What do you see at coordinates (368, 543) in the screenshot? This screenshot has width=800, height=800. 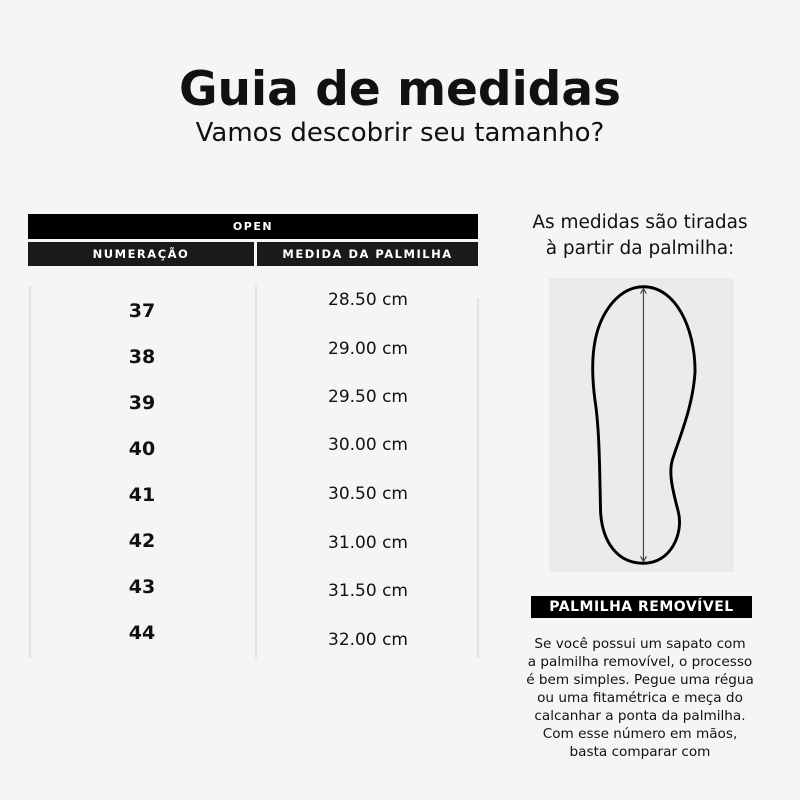 I see `measure-cell: 31.00 cm` at bounding box center [368, 543].